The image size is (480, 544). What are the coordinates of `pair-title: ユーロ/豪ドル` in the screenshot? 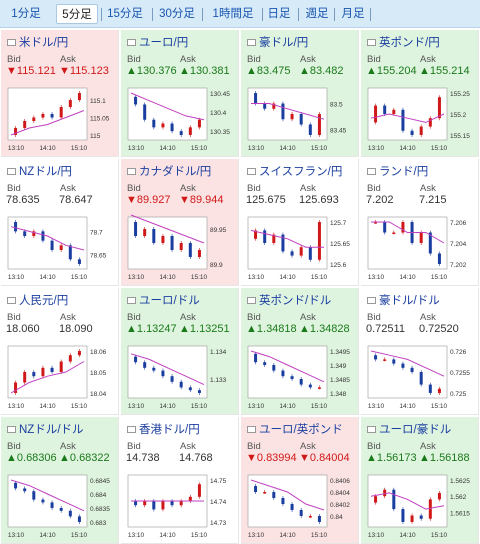 It's located at (409, 428).